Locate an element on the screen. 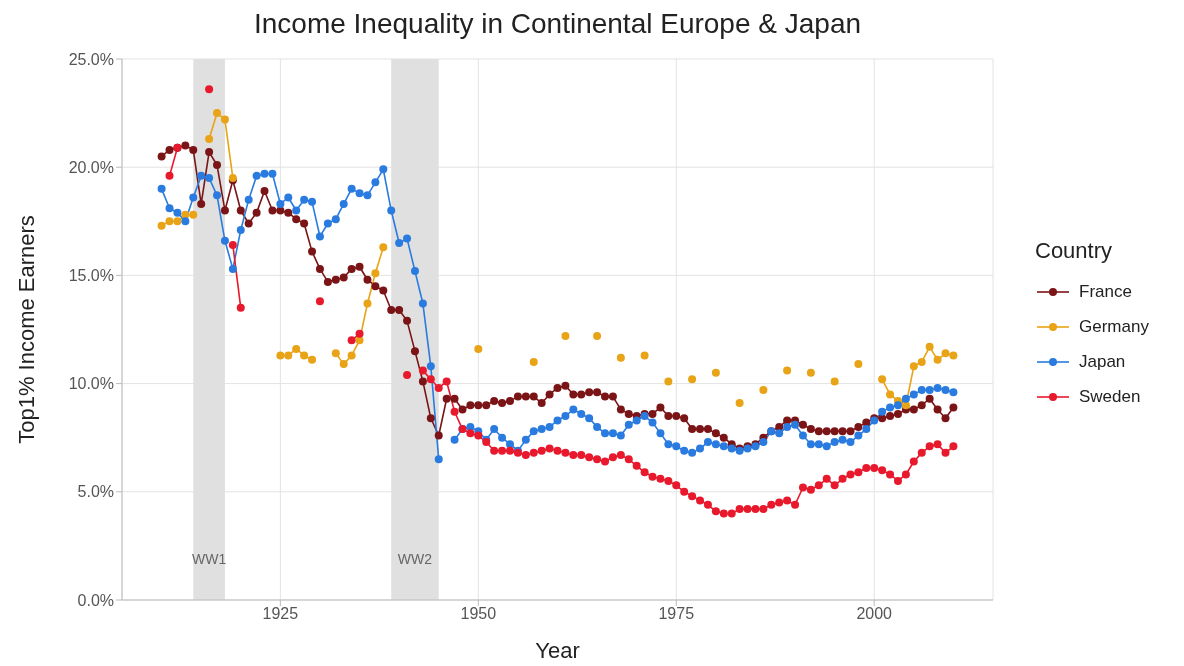 The image size is (1184, 666). band-label: WW1 is located at coordinates (209, 559).